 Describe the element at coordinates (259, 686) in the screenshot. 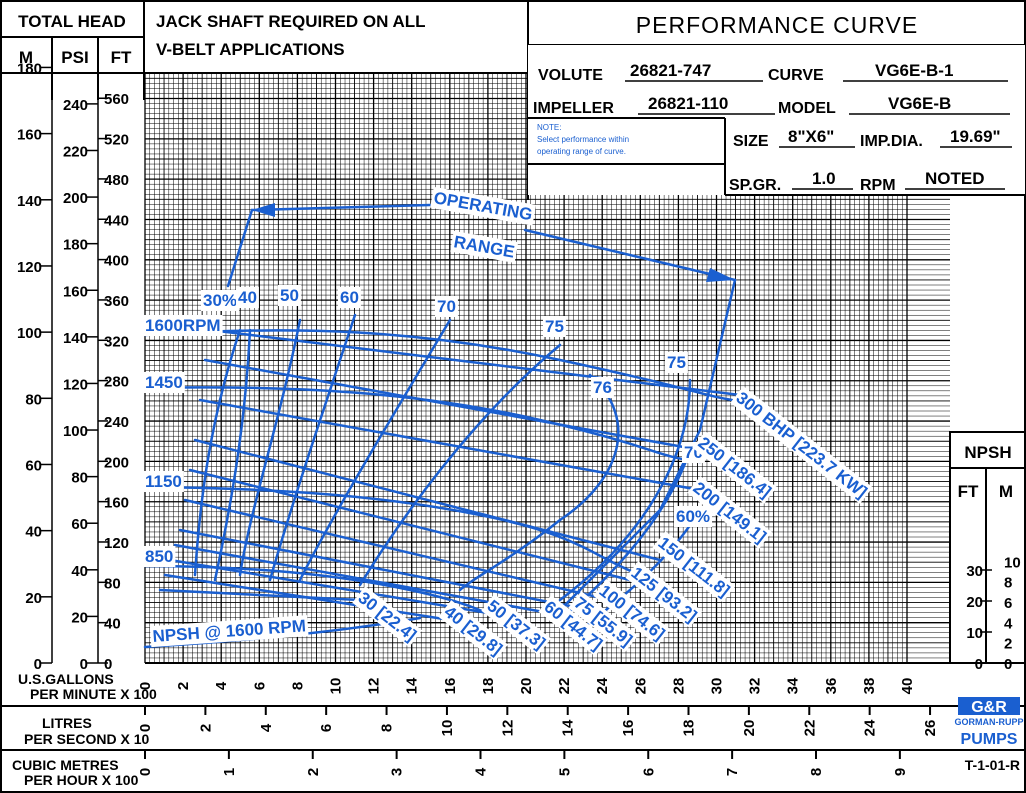

I see `x-tick-gpm-label: 6` at that location.